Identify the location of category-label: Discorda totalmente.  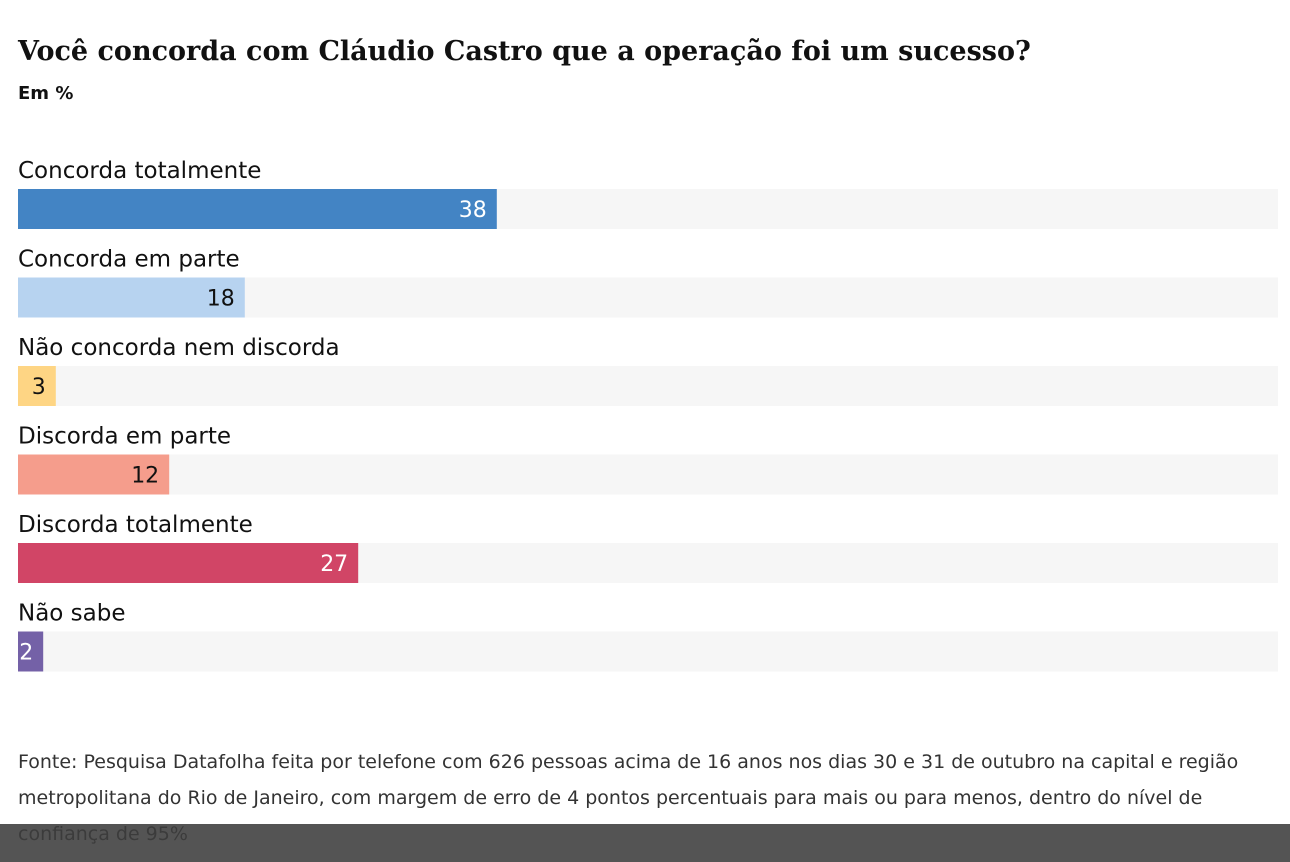
(135, 525).